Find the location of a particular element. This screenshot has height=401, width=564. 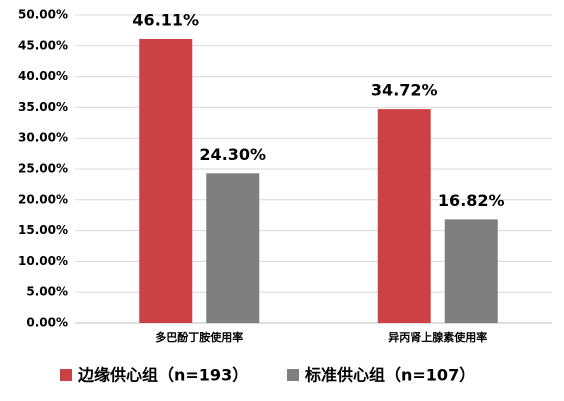

value-label: 34.72% is located at coordinates (404, 90).